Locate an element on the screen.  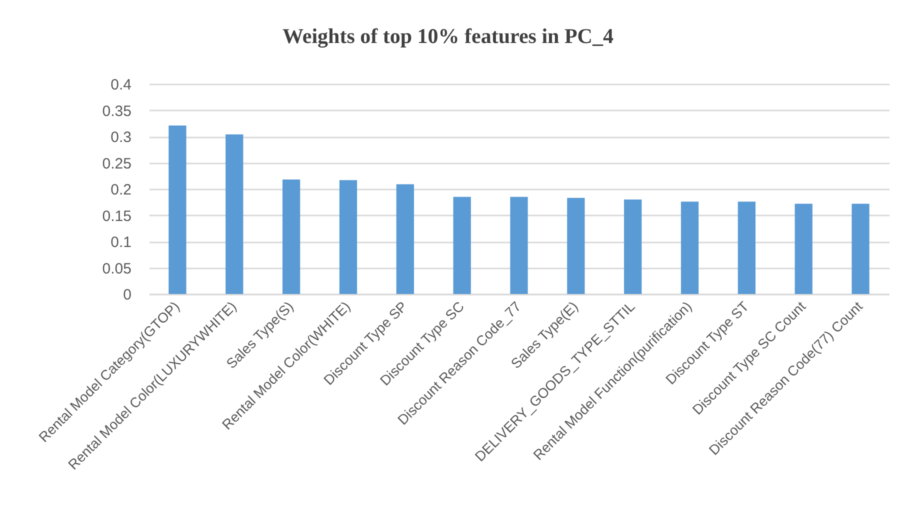
y-tick-label: 0.3 is located at coordinates (121, 137).